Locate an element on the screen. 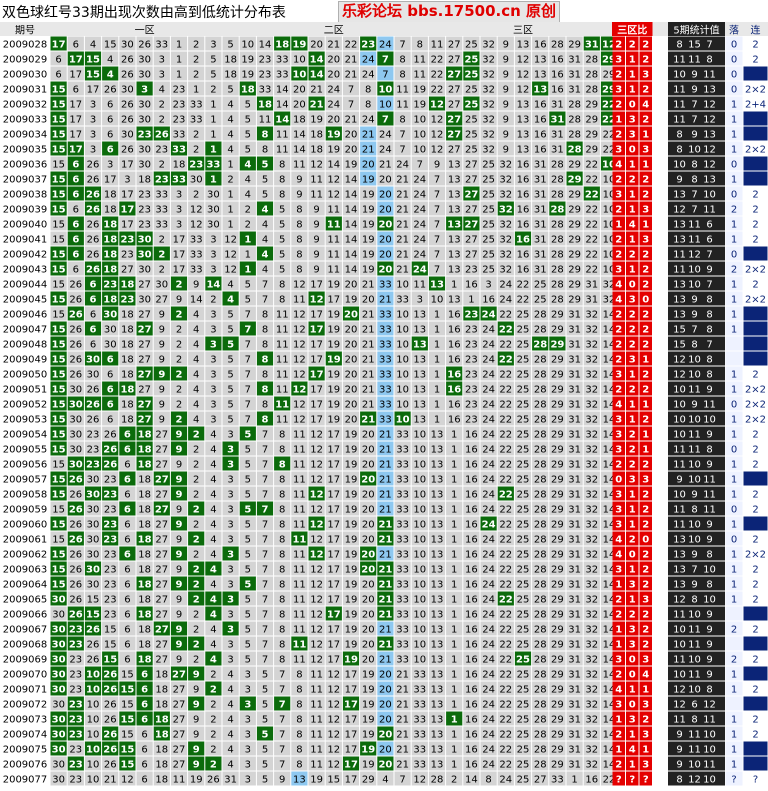 Image resolution: width=768 pixels, height=791 pixels. number-value: 6 is located at coordinates (144, 780).